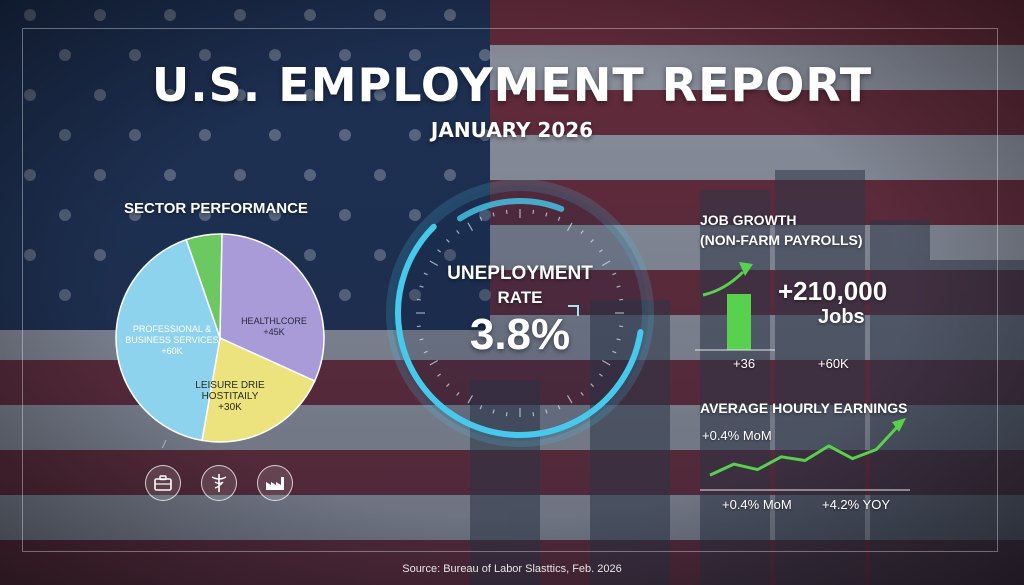 This screenshot has width=1024, height=585. I want to click on factory-icon, so click(275, 483).